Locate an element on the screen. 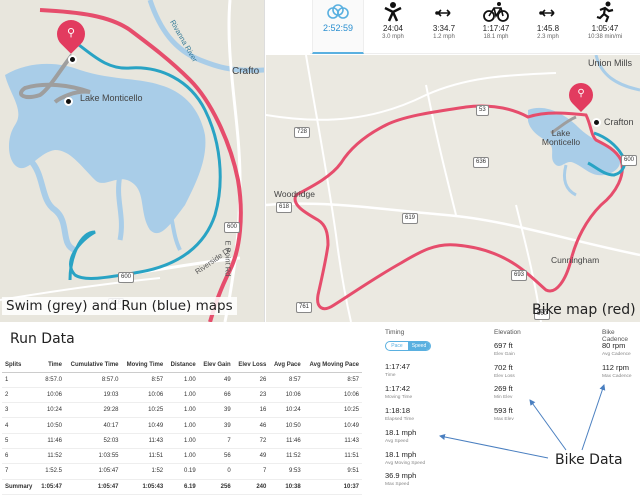  route-shield: 600 is located at coordinates (126, 277).